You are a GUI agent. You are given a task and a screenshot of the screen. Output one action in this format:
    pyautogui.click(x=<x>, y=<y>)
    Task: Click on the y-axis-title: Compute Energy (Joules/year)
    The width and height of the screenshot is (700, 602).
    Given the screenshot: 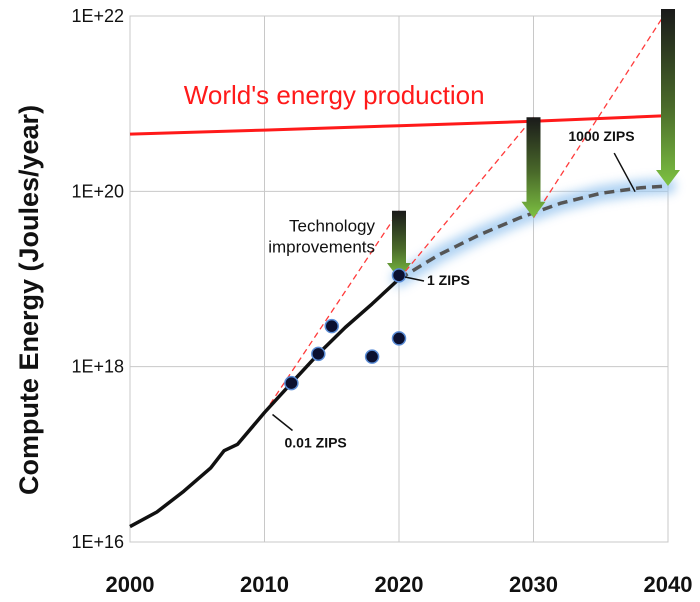 What is the action you would take?
    pyautogui.click(x=29, y=300)
    